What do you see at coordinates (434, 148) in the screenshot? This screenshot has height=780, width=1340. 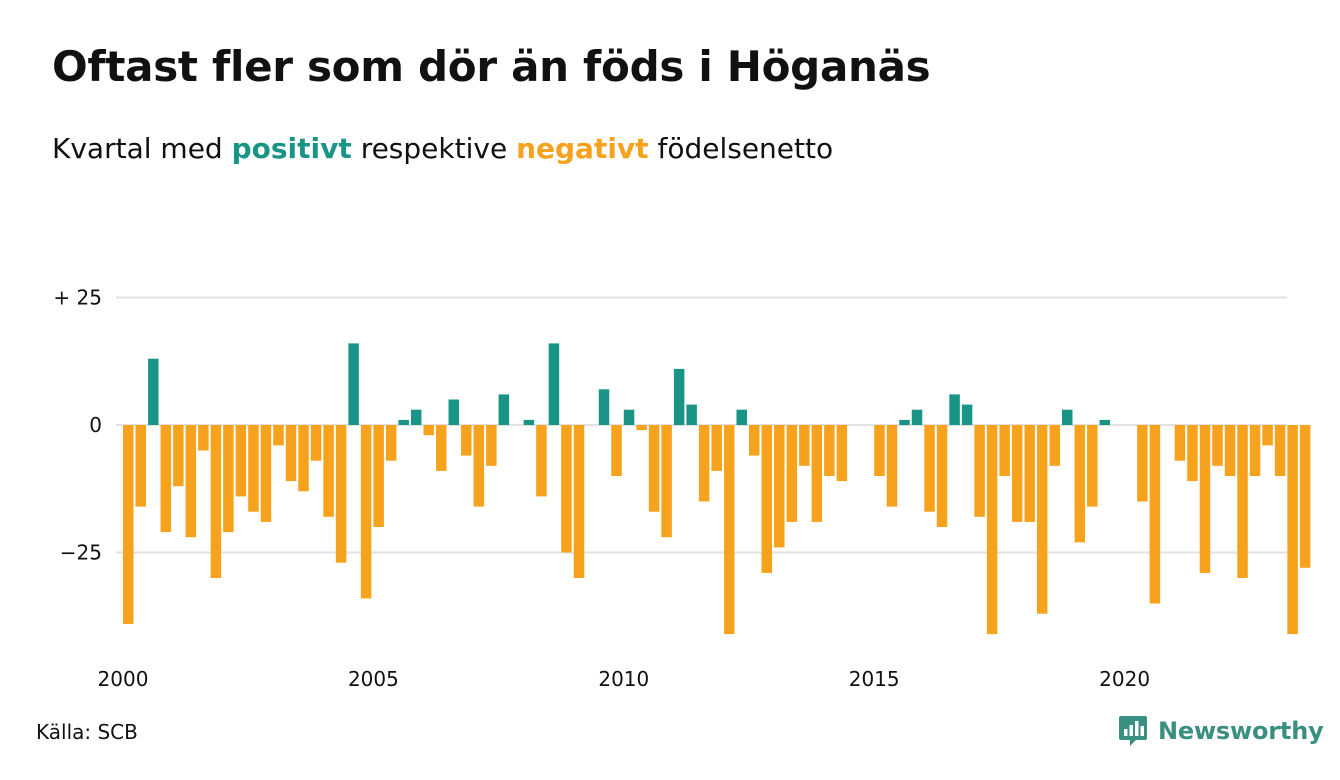 I see `subtitle-middle: respektive` at bounding box center [434, 148].